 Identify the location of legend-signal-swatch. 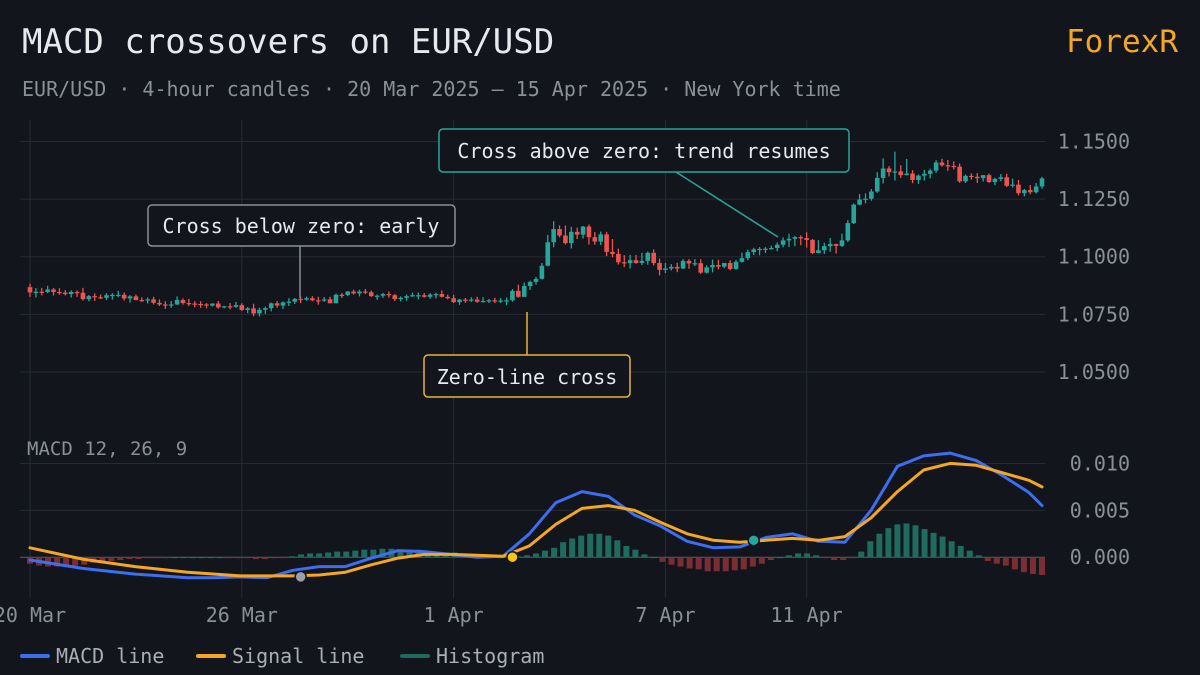
(211, 656).